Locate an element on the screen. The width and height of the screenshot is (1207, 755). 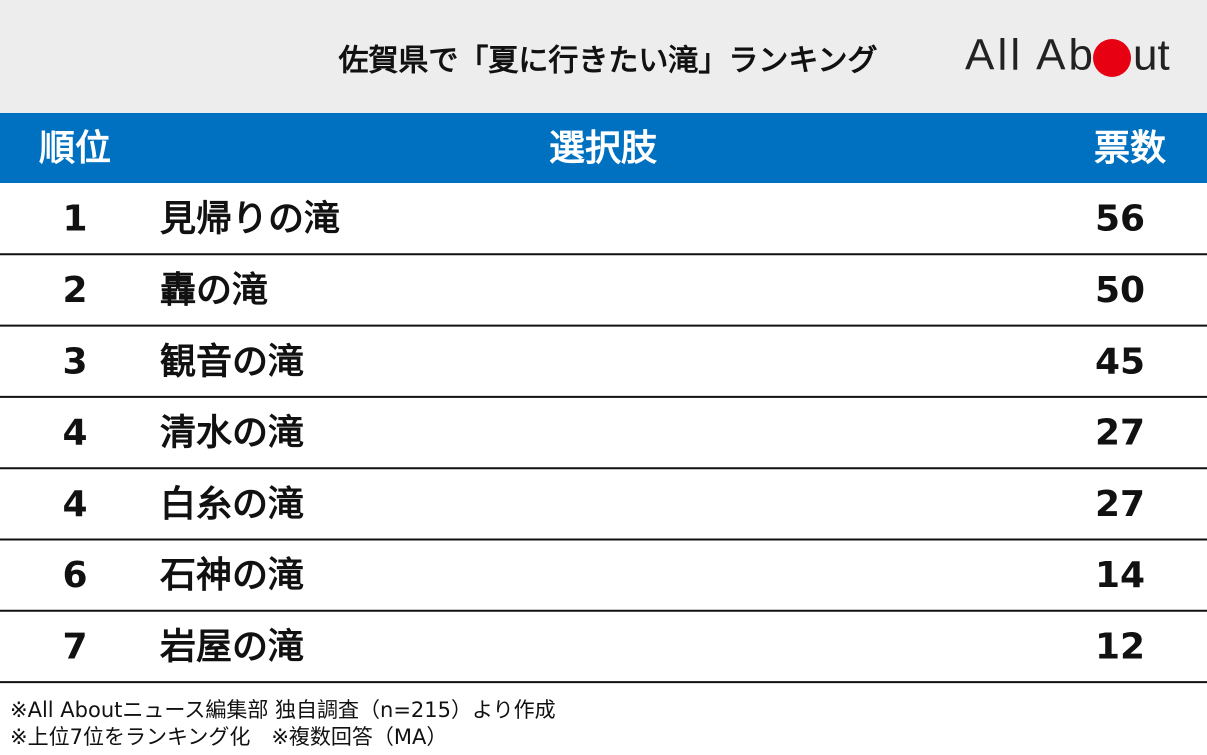
header-band is located at coordinates (603, 56).